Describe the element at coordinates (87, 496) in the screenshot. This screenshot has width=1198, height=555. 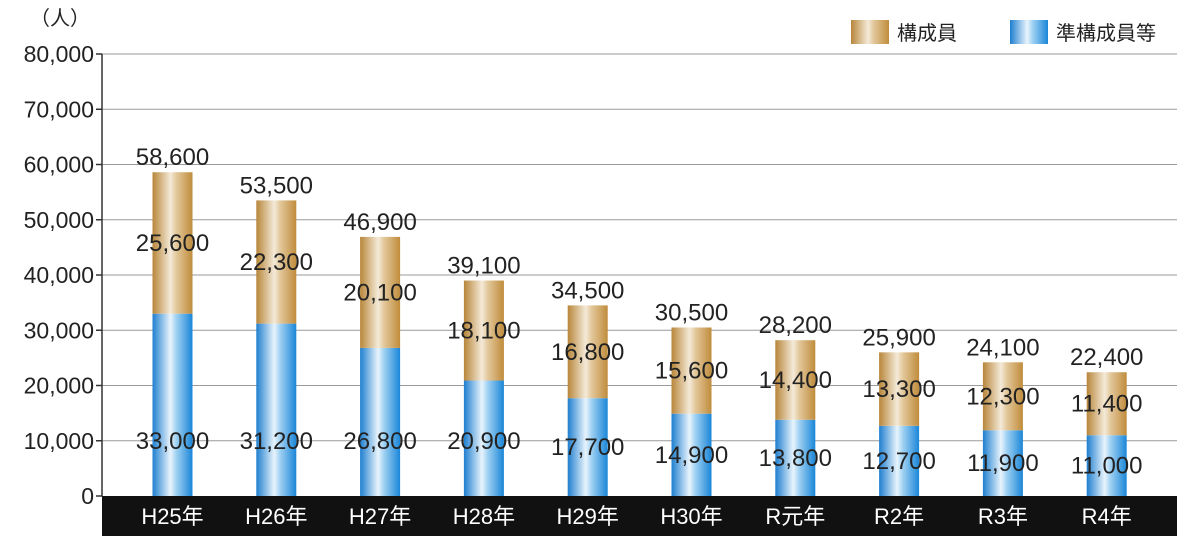
I see `y-tick-label: 0` at that location.